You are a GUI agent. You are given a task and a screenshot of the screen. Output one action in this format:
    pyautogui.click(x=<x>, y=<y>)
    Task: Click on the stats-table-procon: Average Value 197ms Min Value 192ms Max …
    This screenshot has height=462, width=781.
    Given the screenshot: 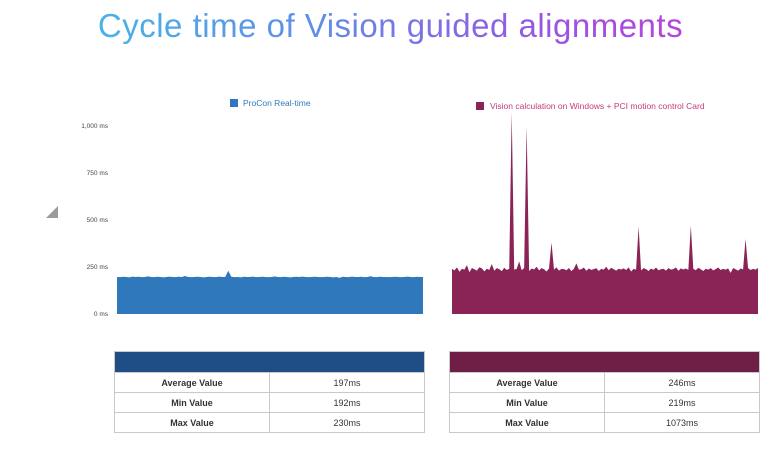 What is the action you would take?
    pyautogui.click(x=269, y=392)
    